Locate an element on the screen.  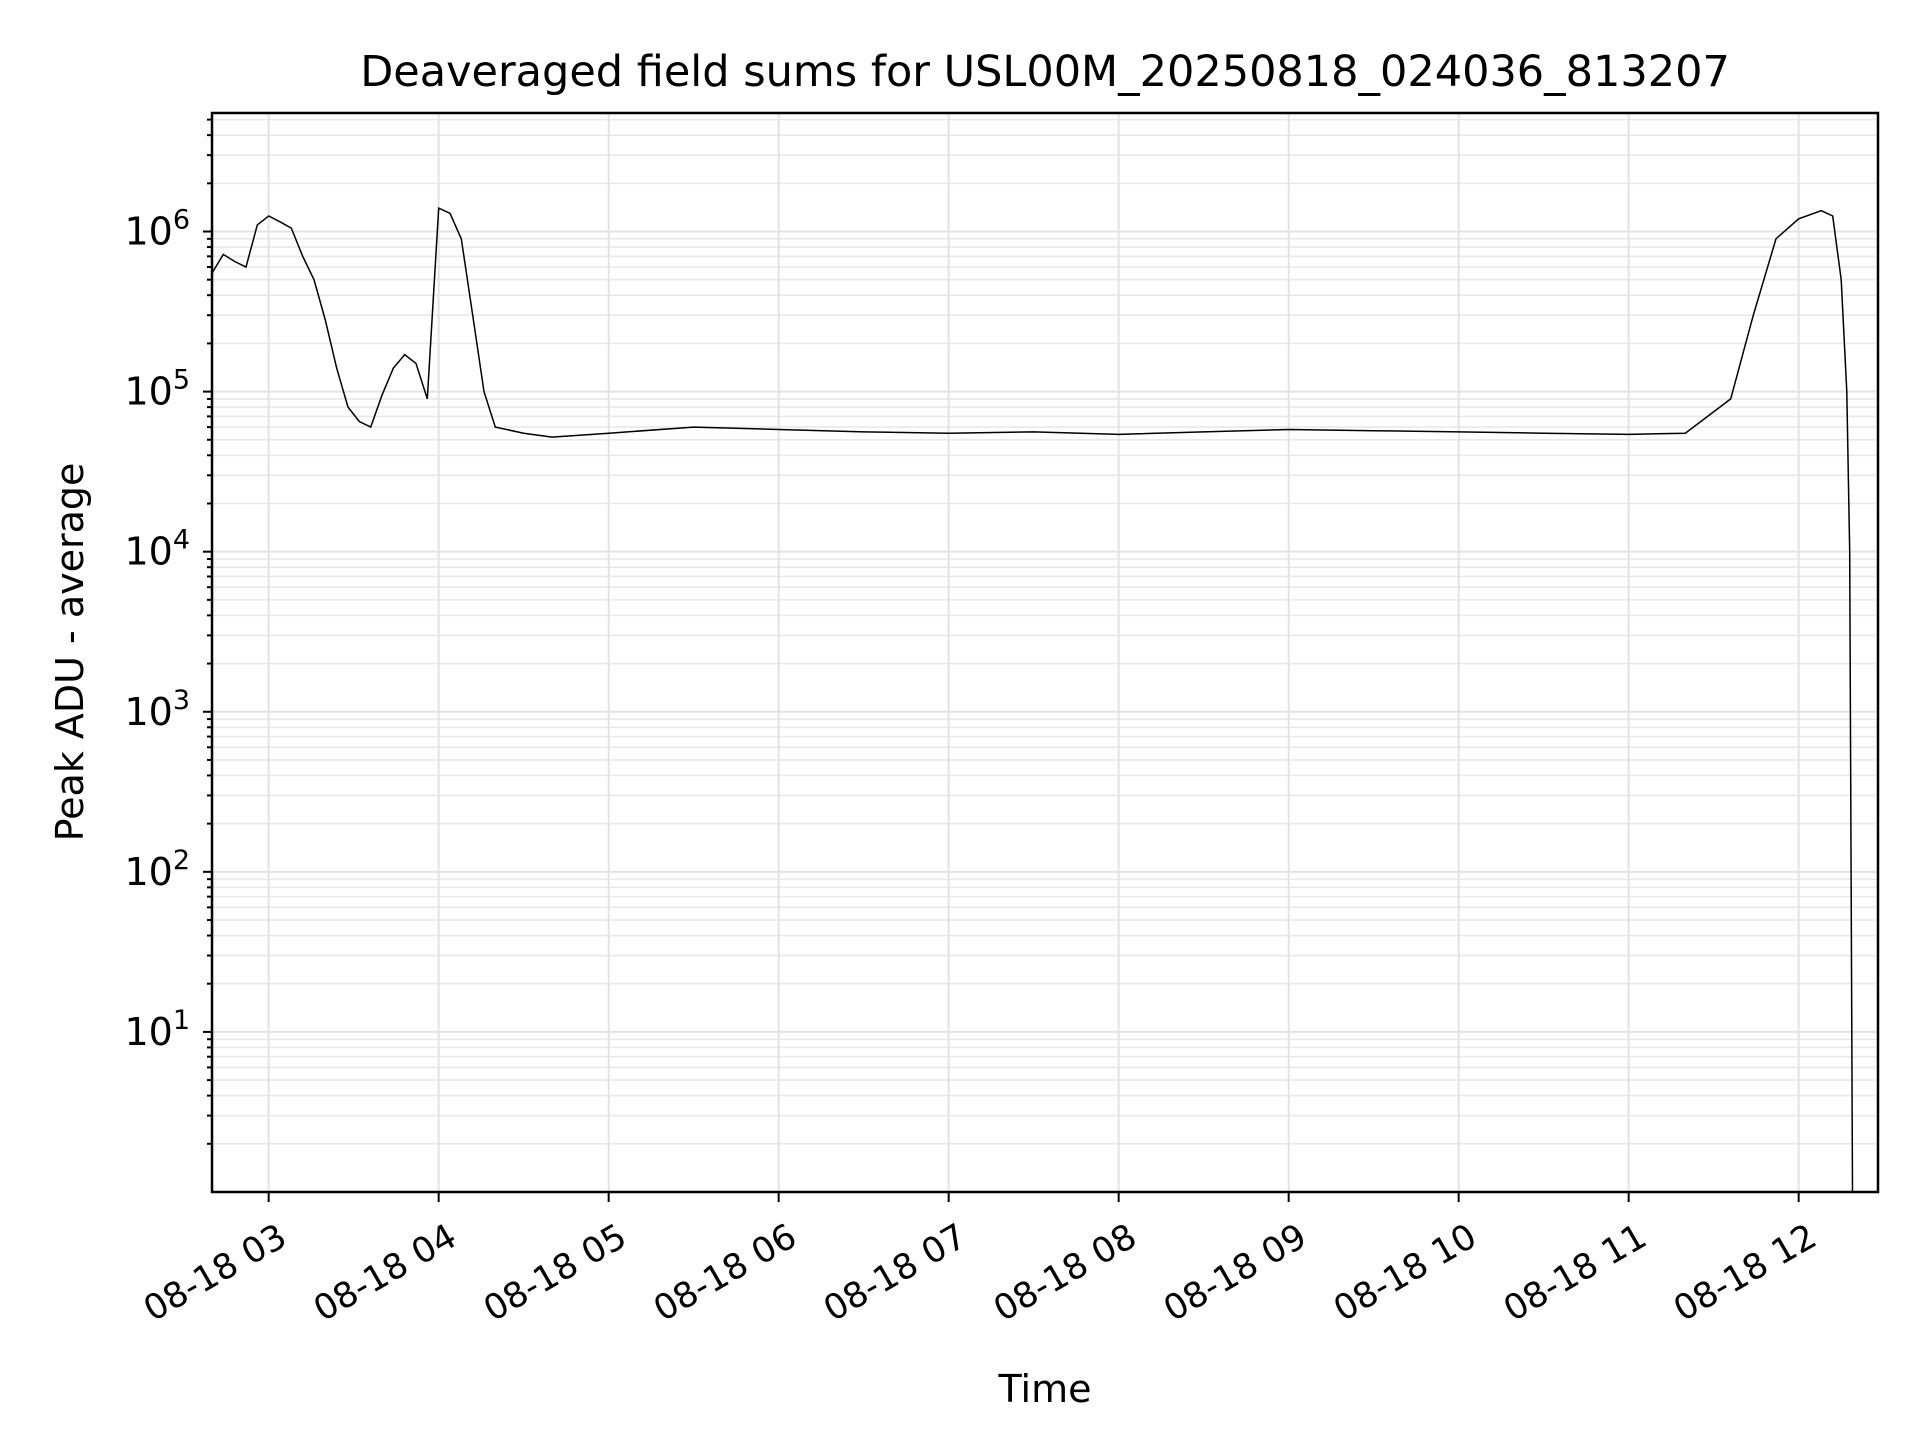
x-axis-label: Time is located at coordinates (1045, 1389).